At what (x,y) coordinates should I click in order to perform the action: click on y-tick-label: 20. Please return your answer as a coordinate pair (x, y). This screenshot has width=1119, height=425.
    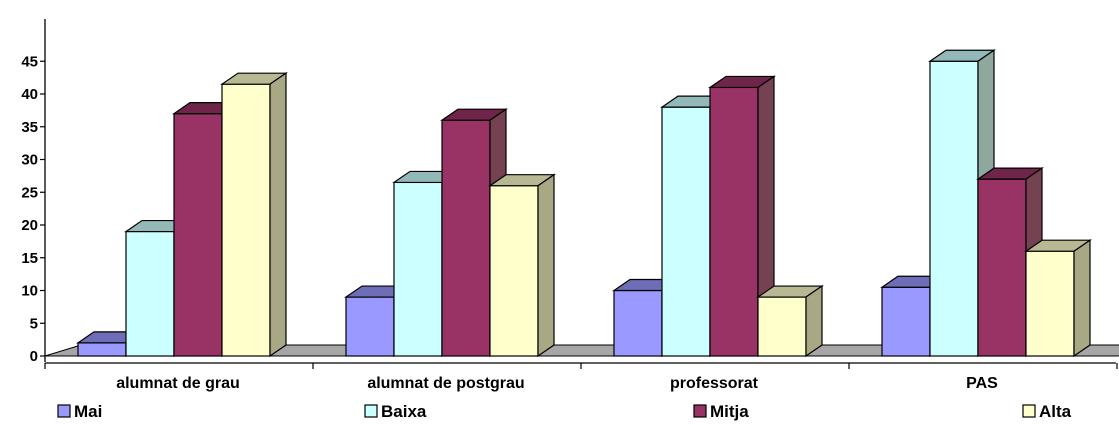
    Looking at the image, I should click on (29, 225).